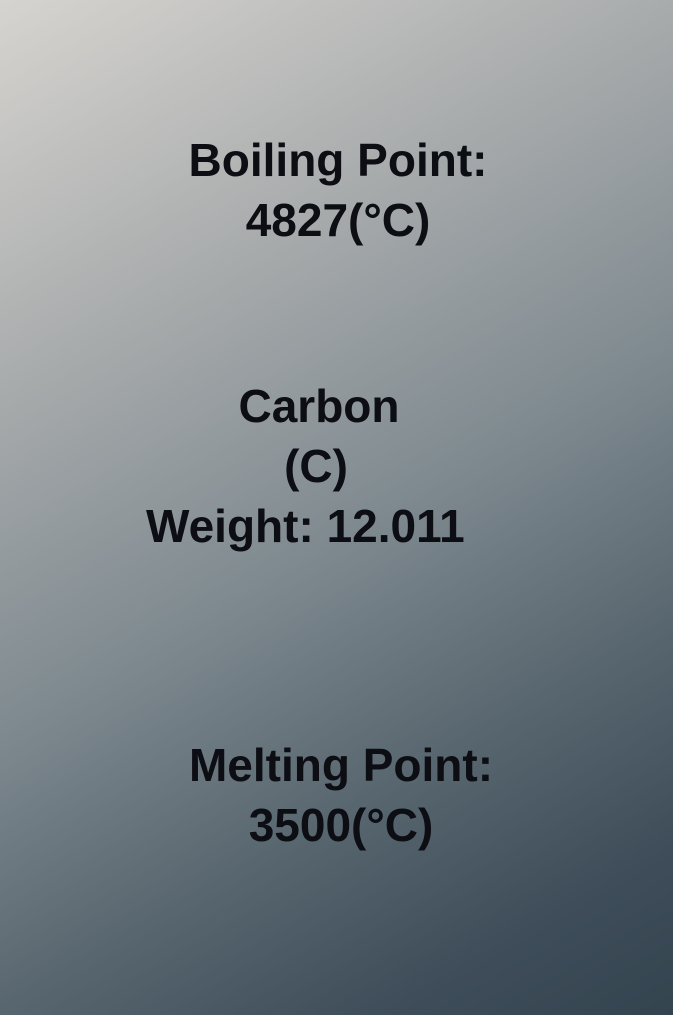  Describe the element at coordinates (319, 406) in the screenshot. I see `element-name: Carbon` at that location.